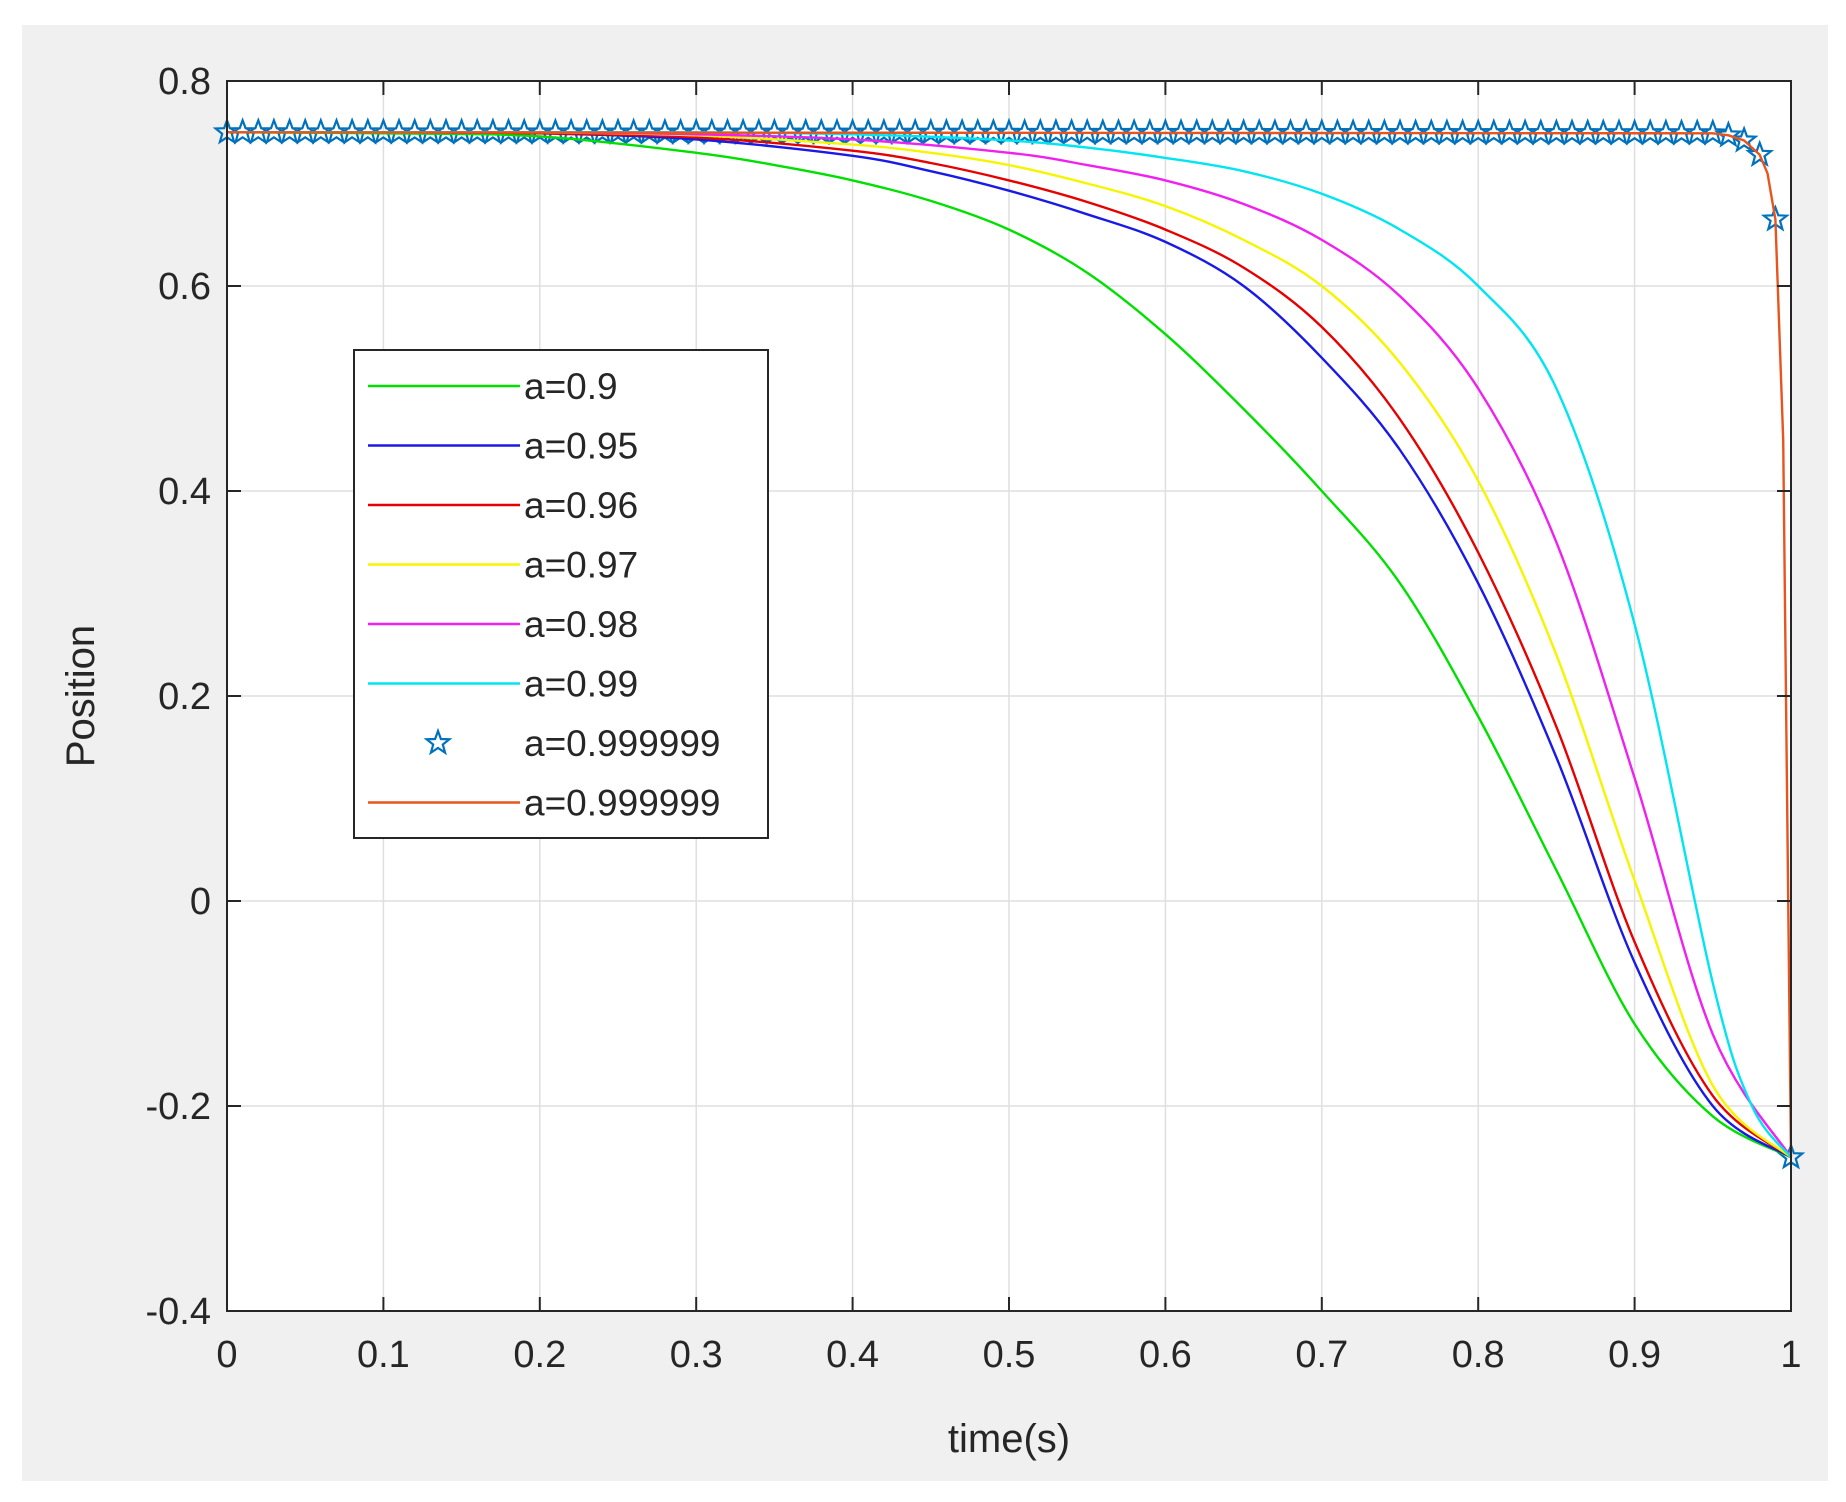  Describe the element at coordinates (184, 697) in the screenshot. I see `y-tick-label: 0.2` at that location.